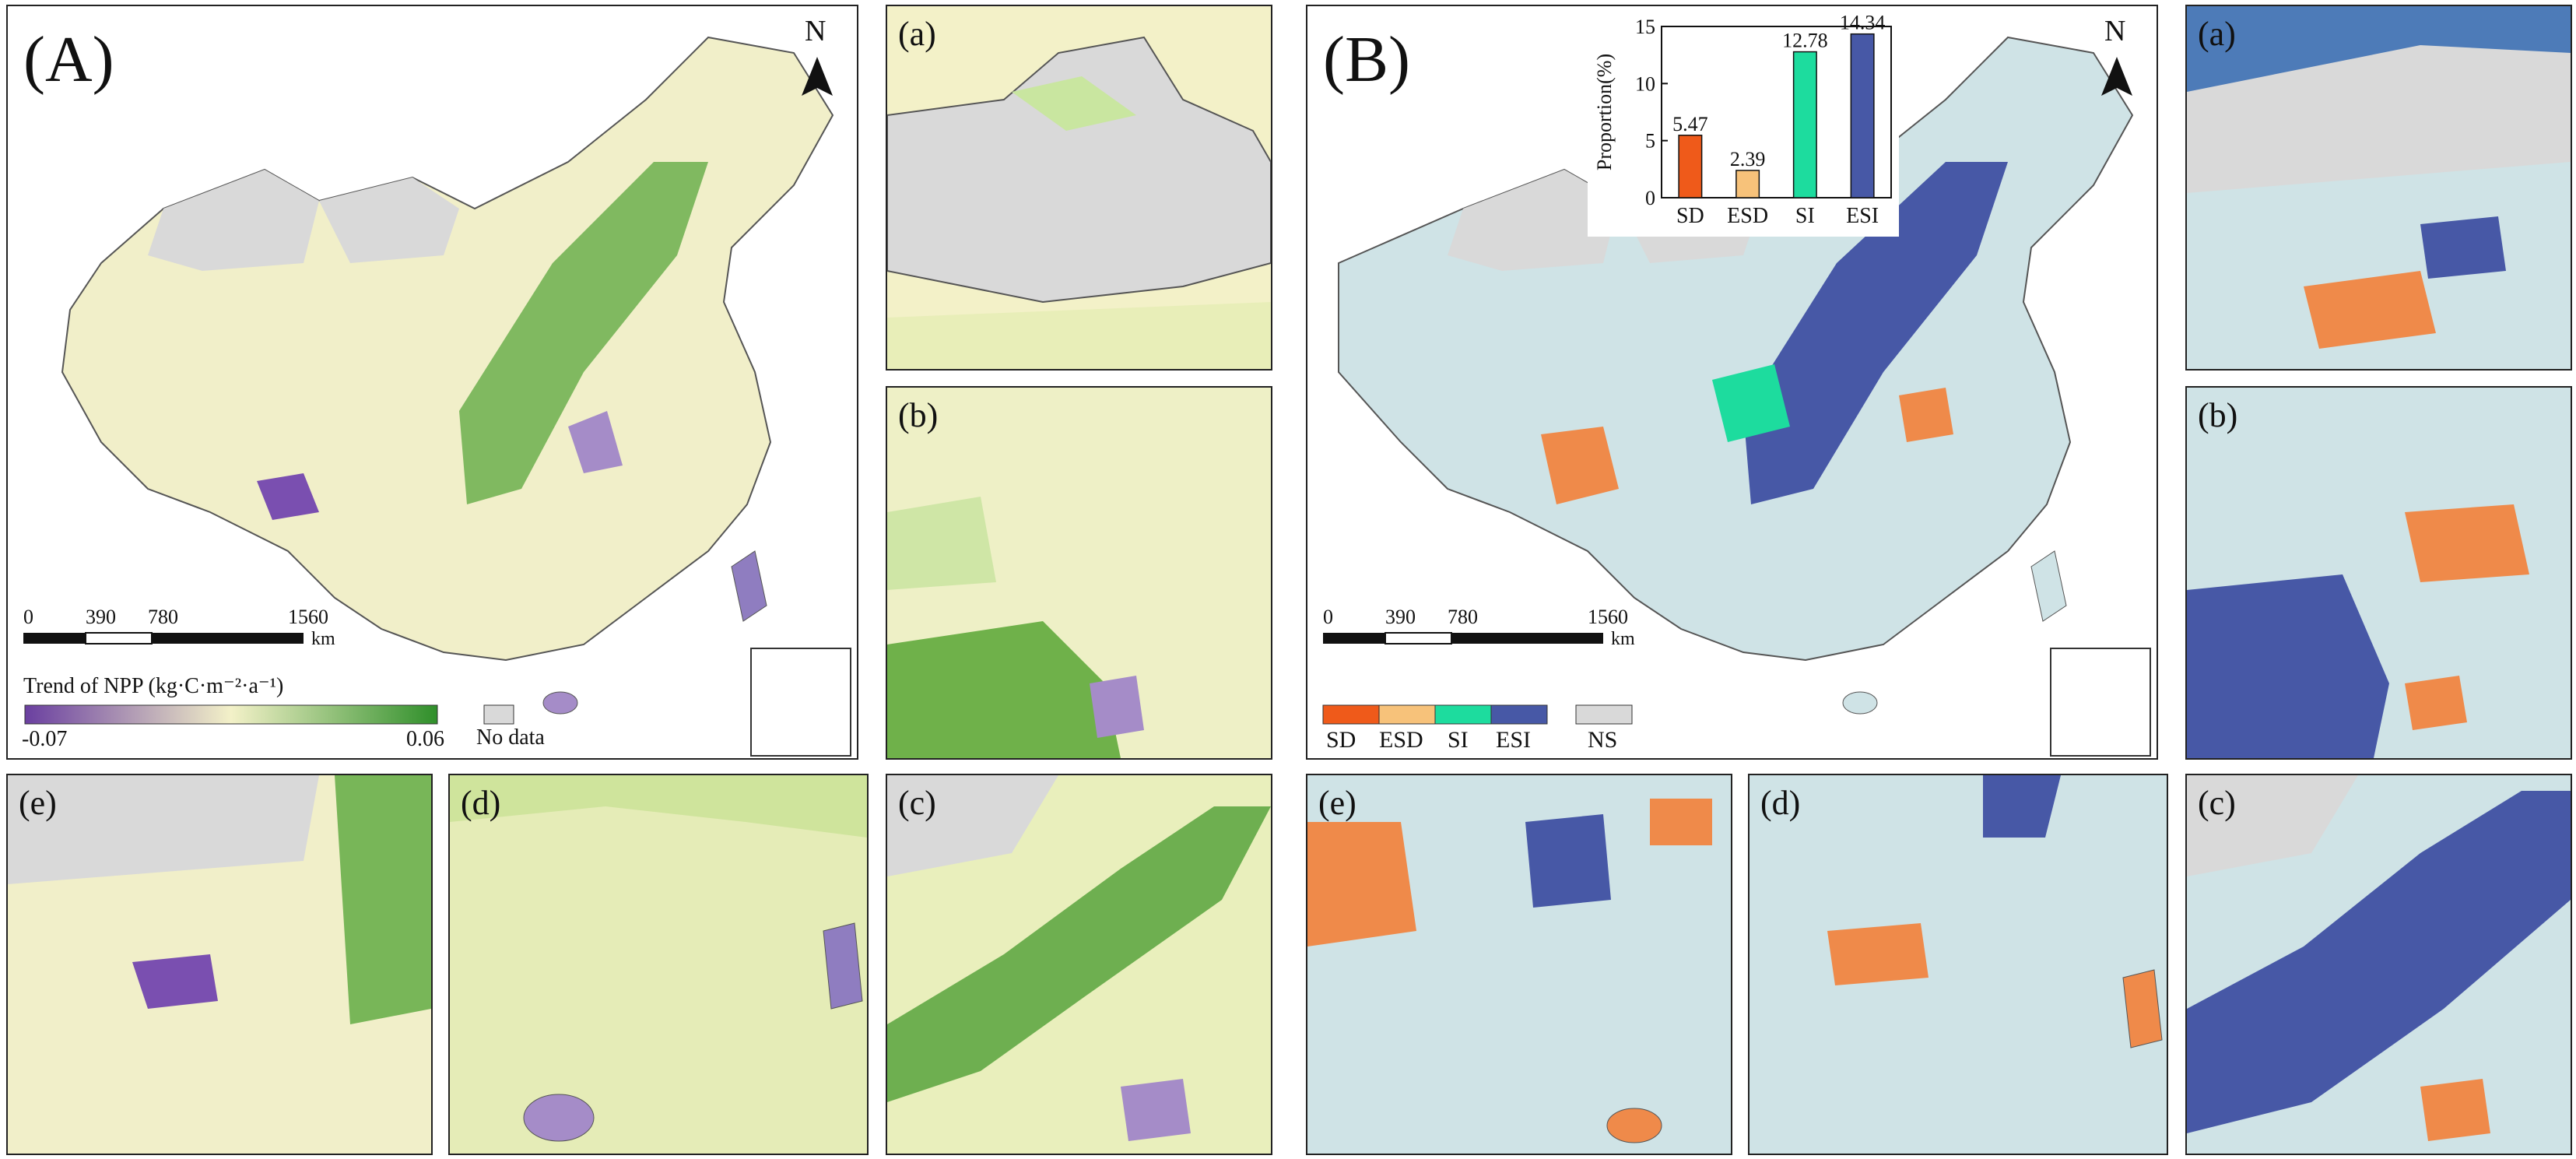 Image resolution: width=2576 pixels, height=1159 pixels. Describe the element at coordinates (1645, 27) in the screenshot. I see `y-tick-label: 15` at that location.